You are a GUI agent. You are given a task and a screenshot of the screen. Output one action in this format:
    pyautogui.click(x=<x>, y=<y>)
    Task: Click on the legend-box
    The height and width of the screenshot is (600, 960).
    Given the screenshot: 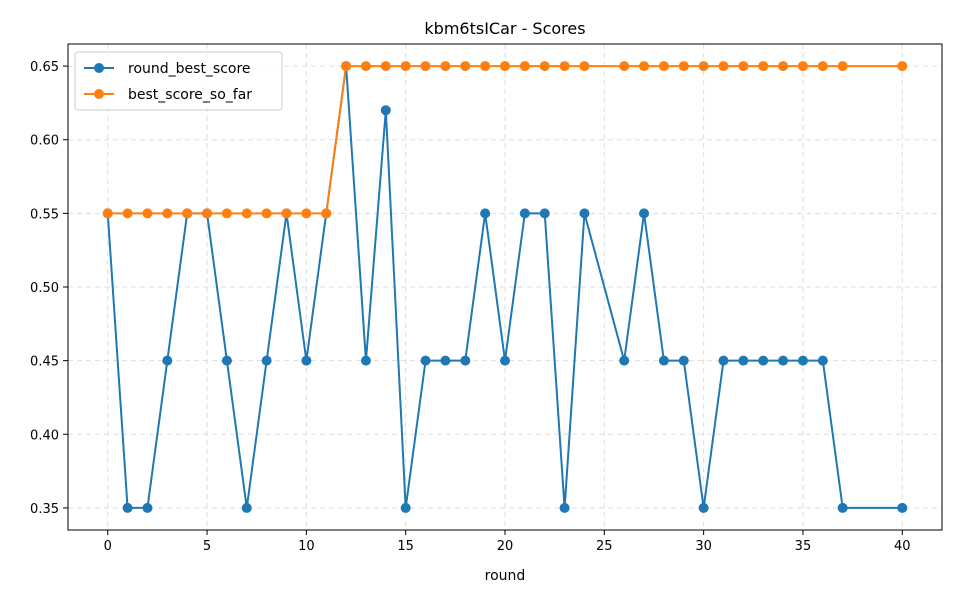 What is the action you would take?
    pyautogui.click(x=178, y=81)
    